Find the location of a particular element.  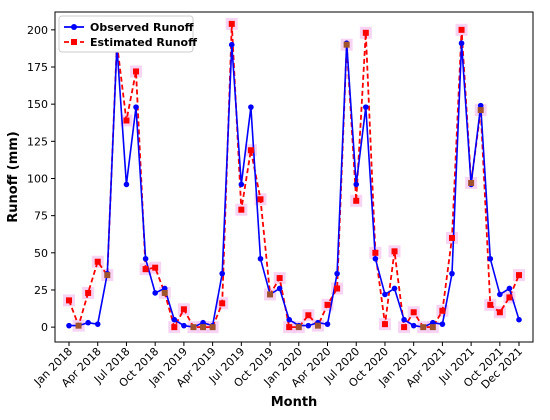

y-tick-label: 175 is located at coordinates (37, 67).